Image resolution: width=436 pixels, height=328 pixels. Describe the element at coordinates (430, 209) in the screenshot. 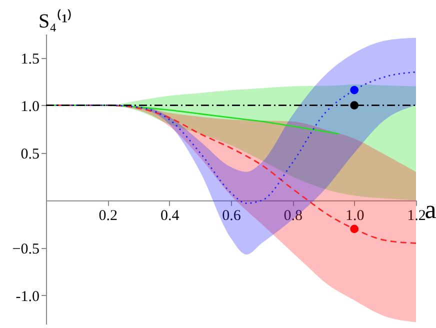

I see `x-axis-title: a` at that location.